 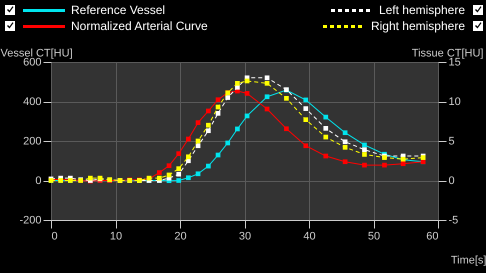 I want to click on y2-tick-label: 0, so click(x=451, y=181).